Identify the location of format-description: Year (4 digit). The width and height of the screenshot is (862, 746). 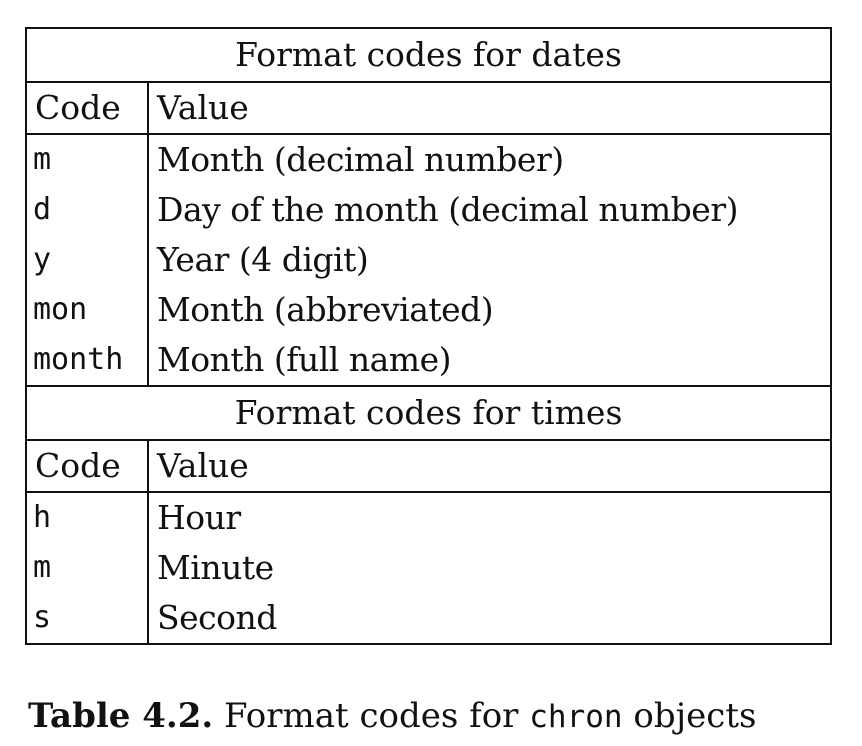
(489, 260).